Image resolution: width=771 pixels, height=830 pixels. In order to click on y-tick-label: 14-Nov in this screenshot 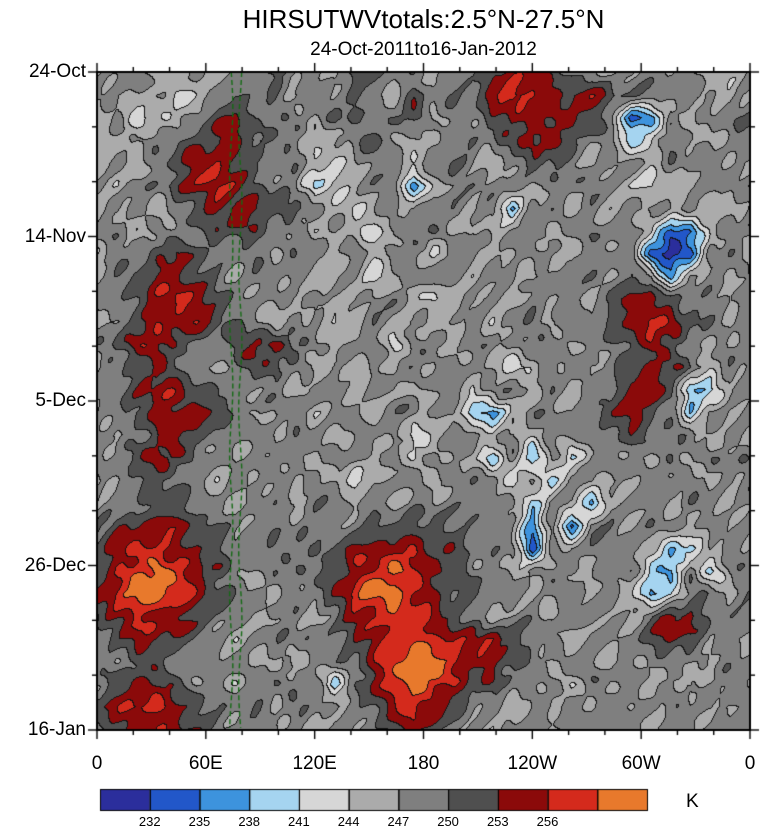, I will do `click(55, 236)`.